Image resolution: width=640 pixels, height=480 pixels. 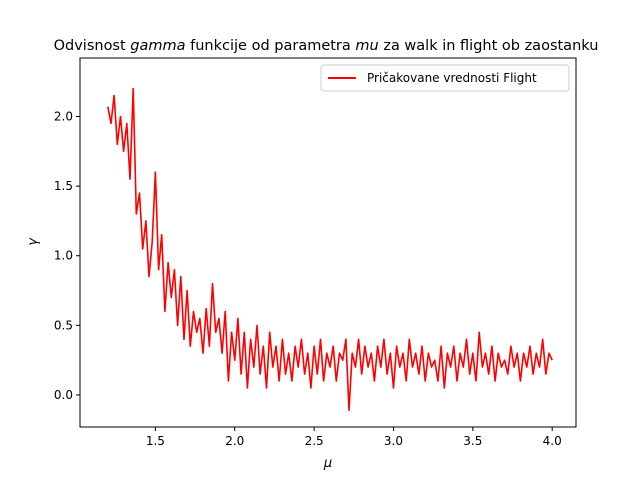 I want to click on legend-box, so click(x=445, y=78).